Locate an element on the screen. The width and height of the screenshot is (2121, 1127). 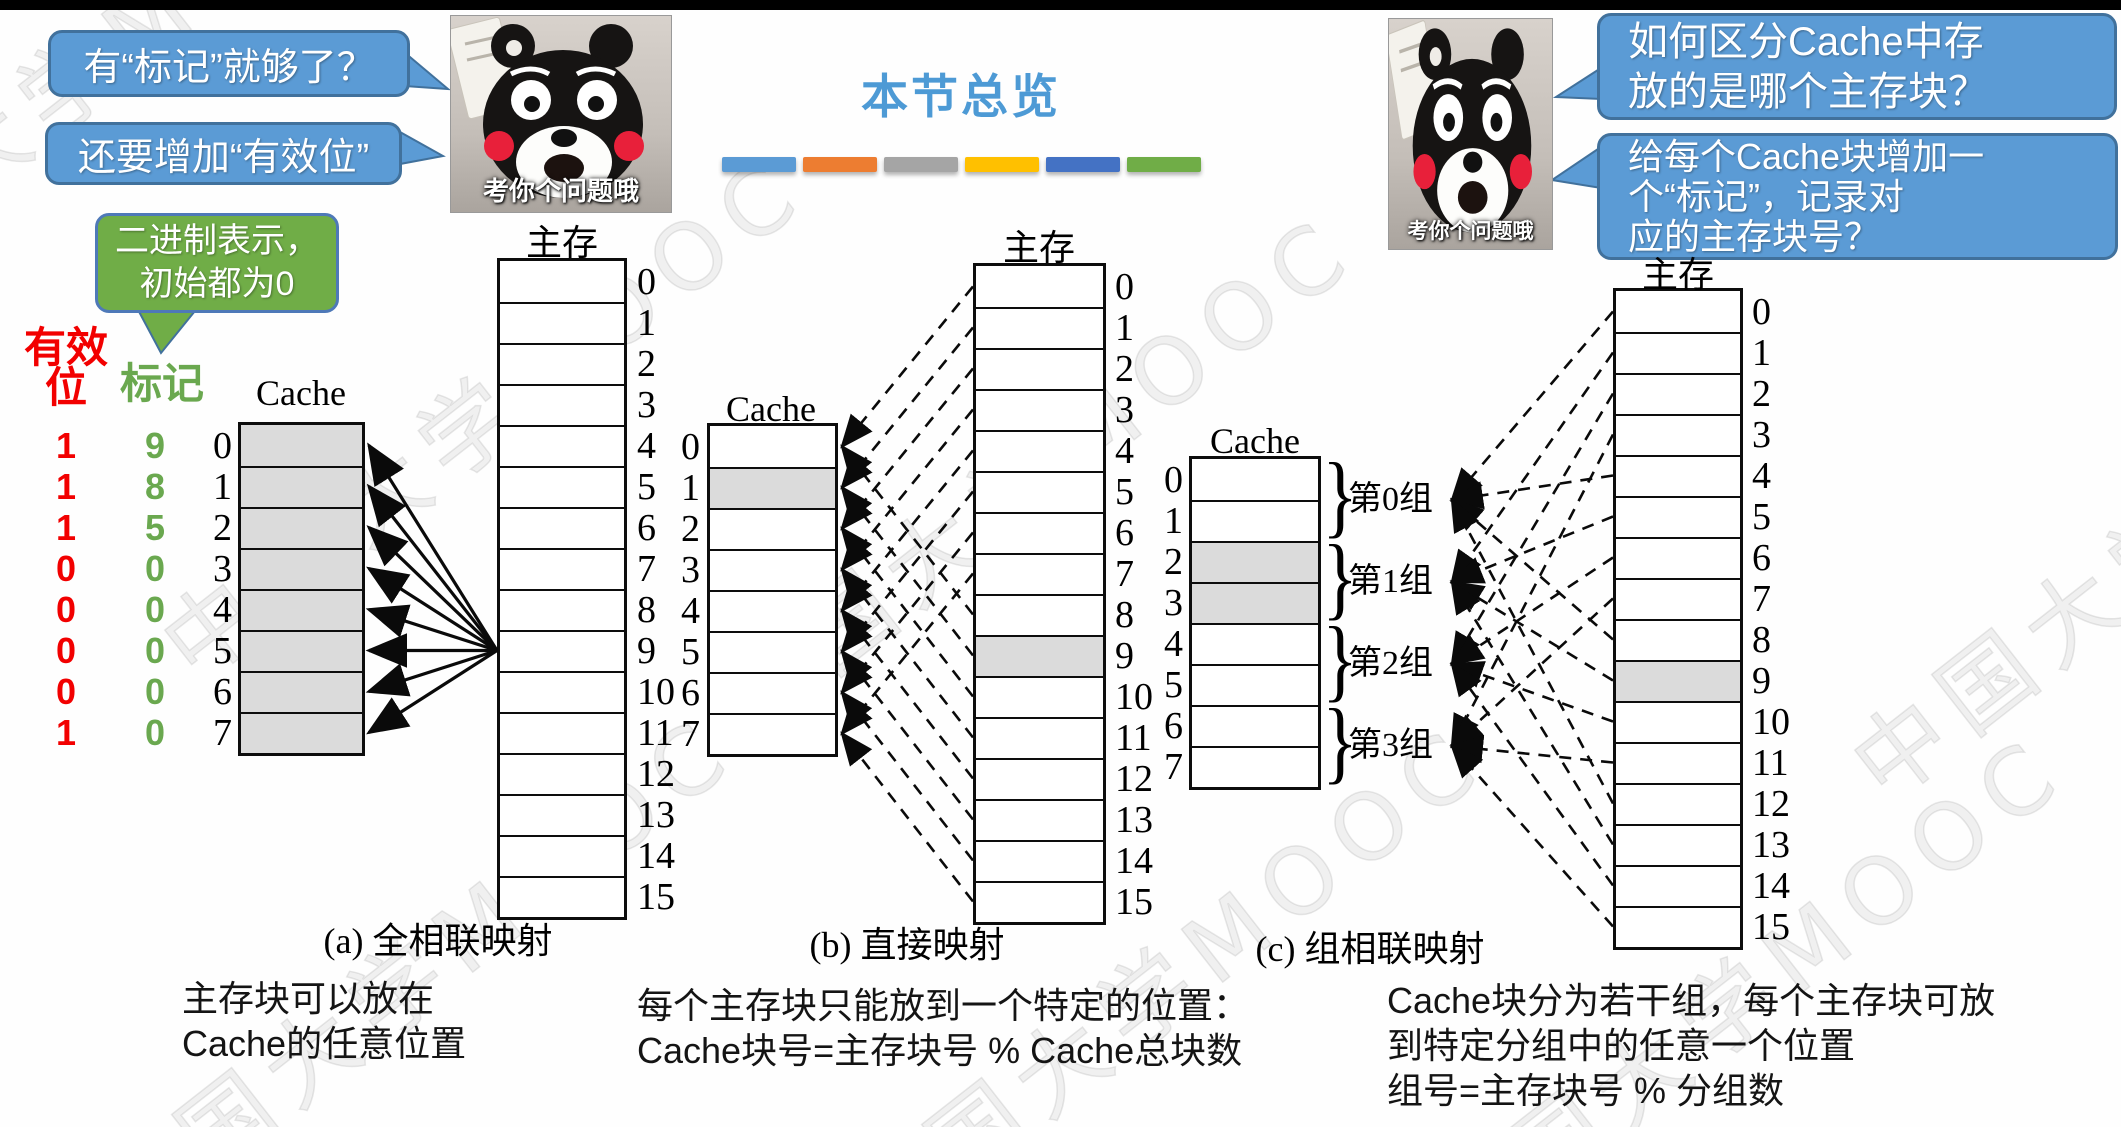
memory-row-index: 11 is located at coordinates (1770, 762).